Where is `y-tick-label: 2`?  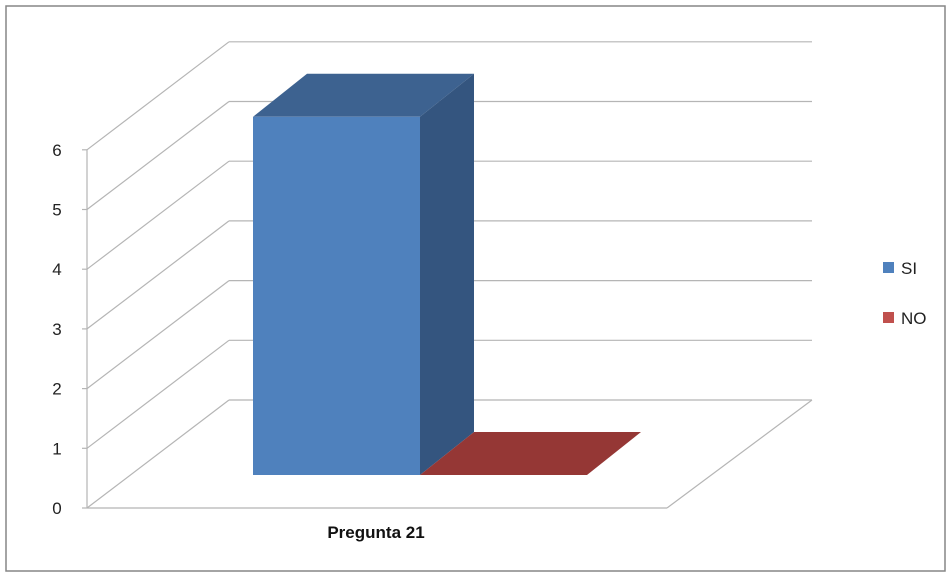
y-tick-label: 2 is located at coordinates (56, 389).